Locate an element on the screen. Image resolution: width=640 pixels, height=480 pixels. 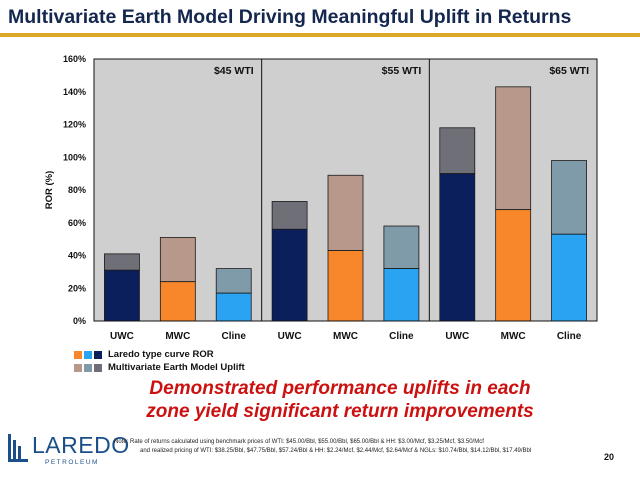
y-axis-label: ROR (%) is located at coordinates (49, 190).